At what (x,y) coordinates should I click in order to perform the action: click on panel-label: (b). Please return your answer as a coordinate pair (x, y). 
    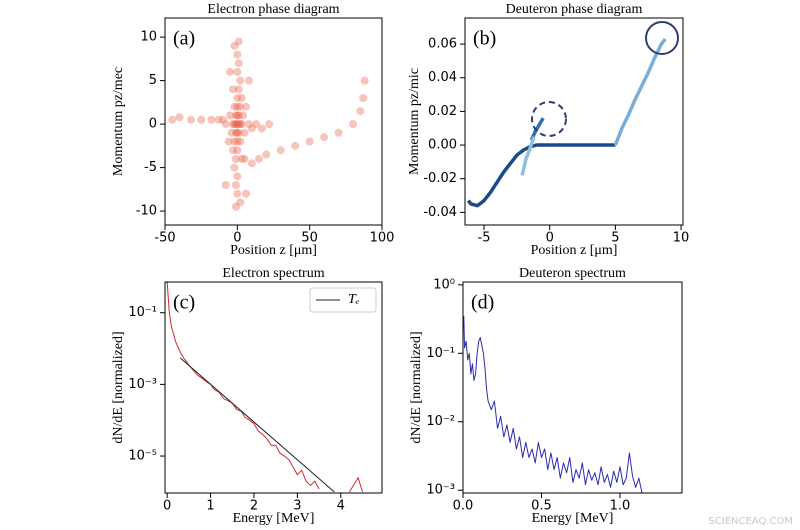
    Looking at the image, I should click on (484, 39).